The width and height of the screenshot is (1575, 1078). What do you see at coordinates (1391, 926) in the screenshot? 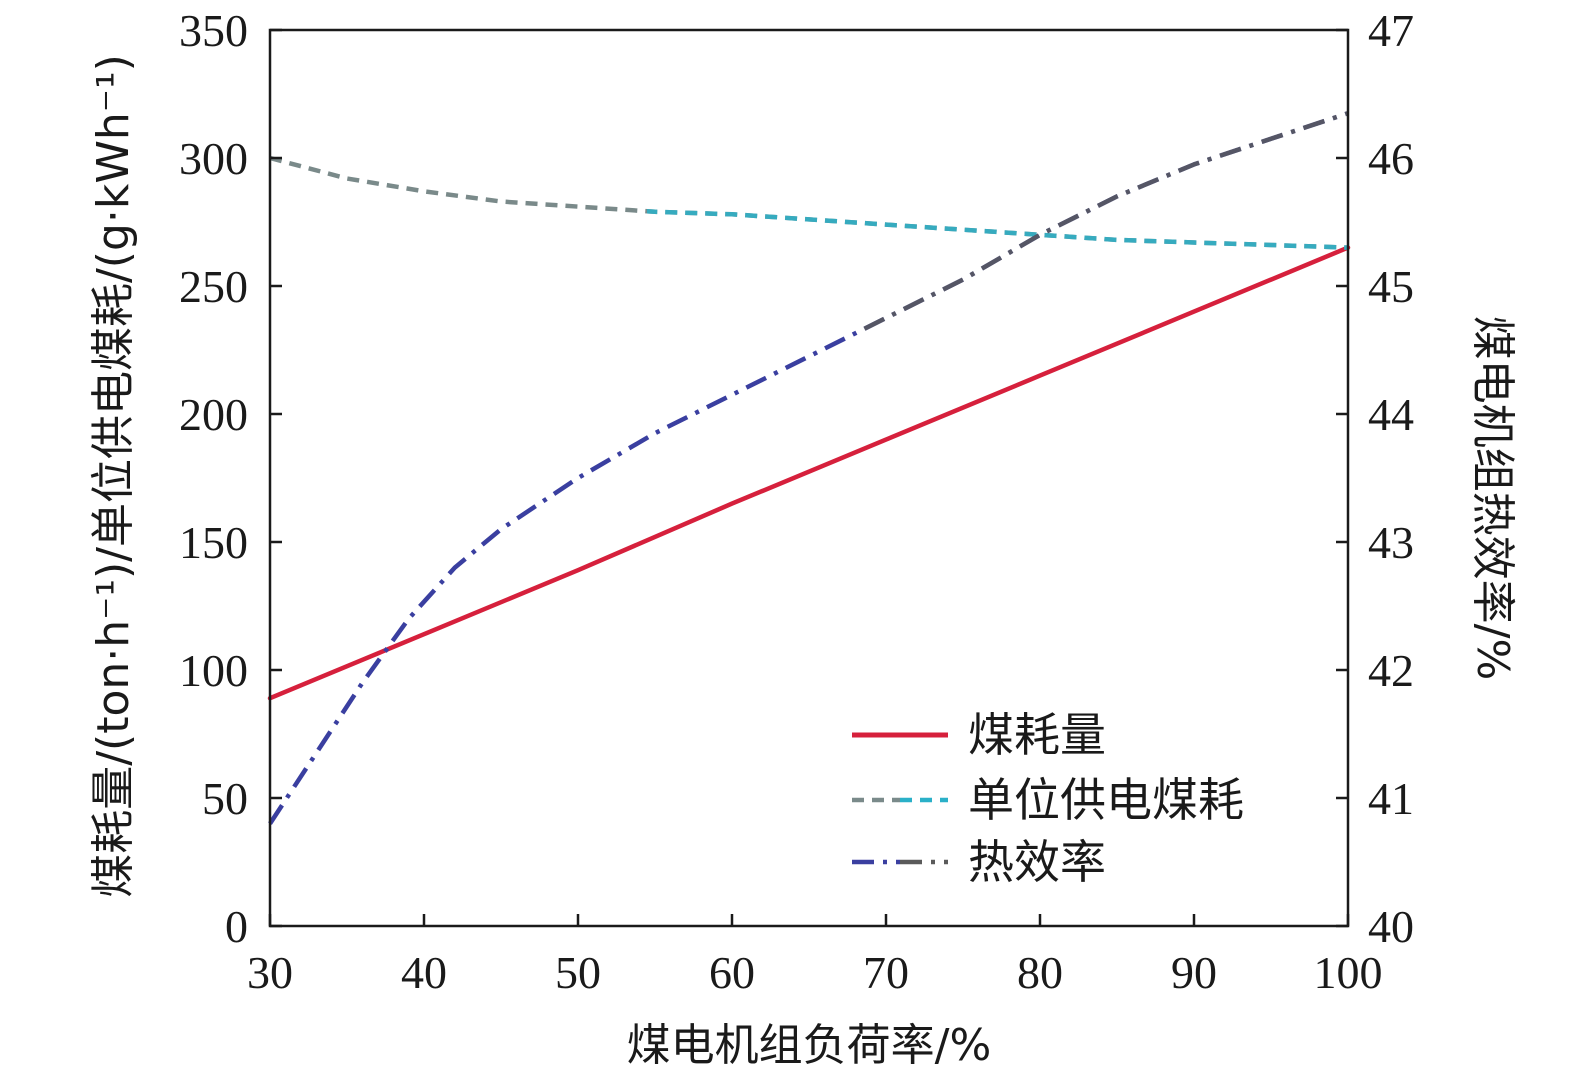
I see `y-right-tick-label: 40` at bounding box center [1391, 926].